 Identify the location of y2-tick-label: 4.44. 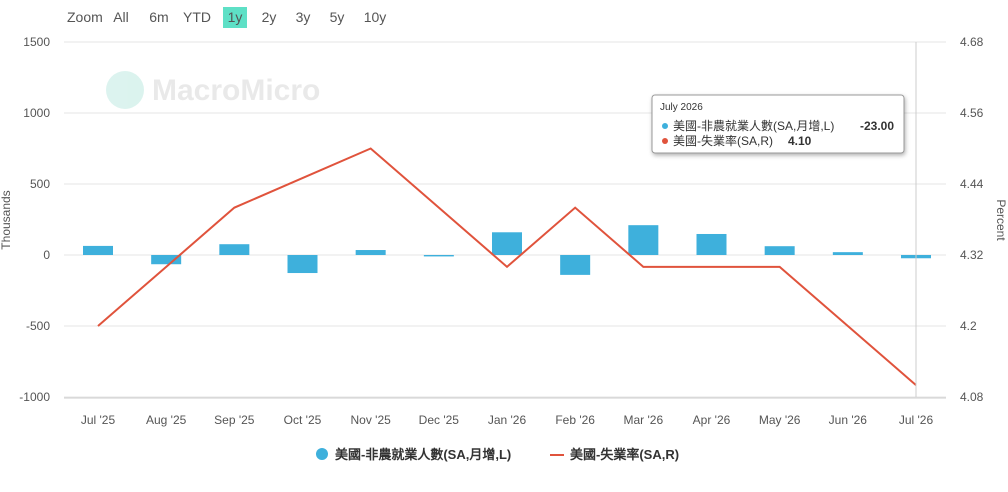
(972, 184).